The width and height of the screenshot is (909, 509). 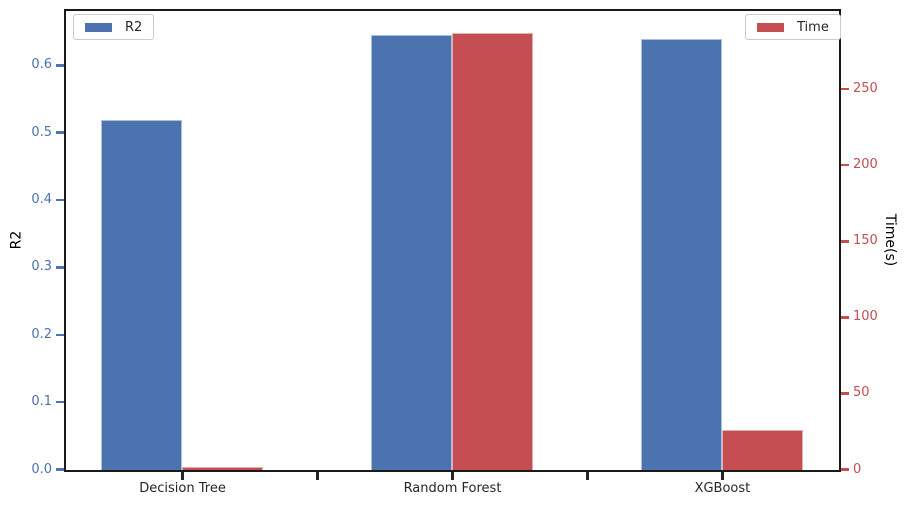 What do you see at coordinates (813, 27) in the screenshot?
I see `legend-label-time: Time` at bounding box center [813, 27].